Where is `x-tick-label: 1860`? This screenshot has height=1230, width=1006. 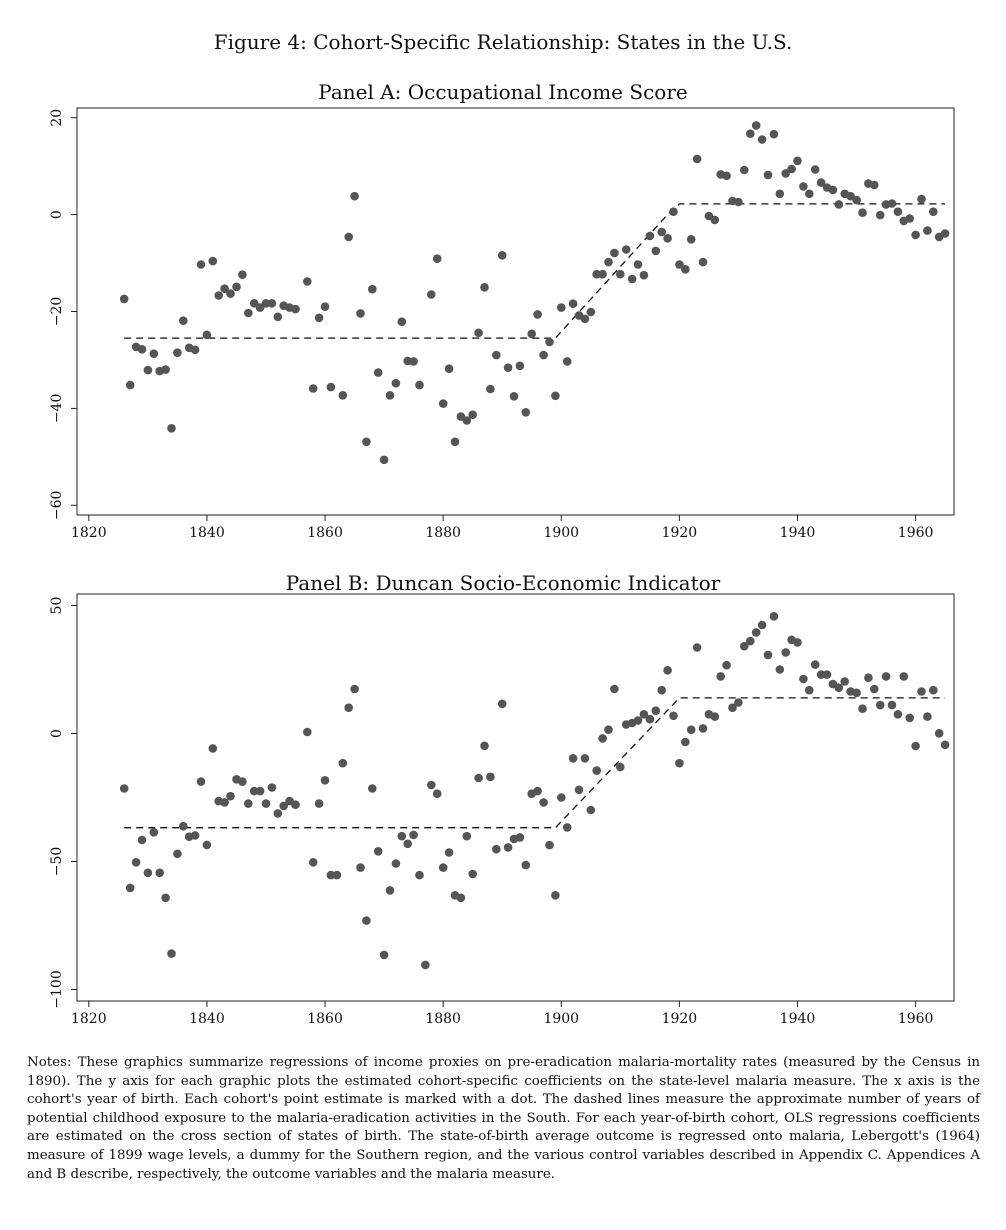
x-tick-label: 1860 is located at coordinates (325, 1019).